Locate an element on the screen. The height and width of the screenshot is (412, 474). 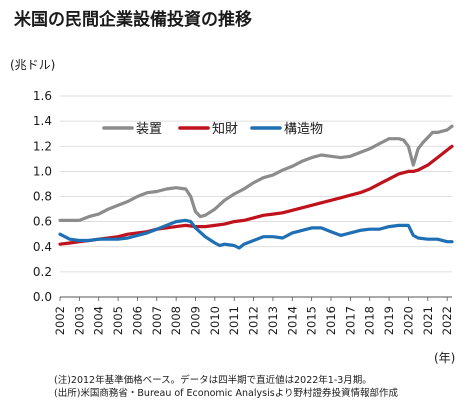
x-tick-label: 2003 is located at coordinates (79, 320).